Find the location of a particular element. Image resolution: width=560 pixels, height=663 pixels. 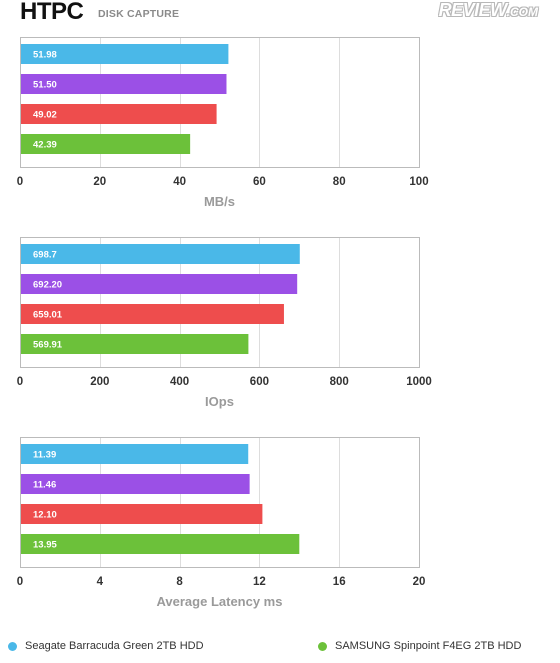

bar-value-label: 11.39 is located at coordinates (44, 455).